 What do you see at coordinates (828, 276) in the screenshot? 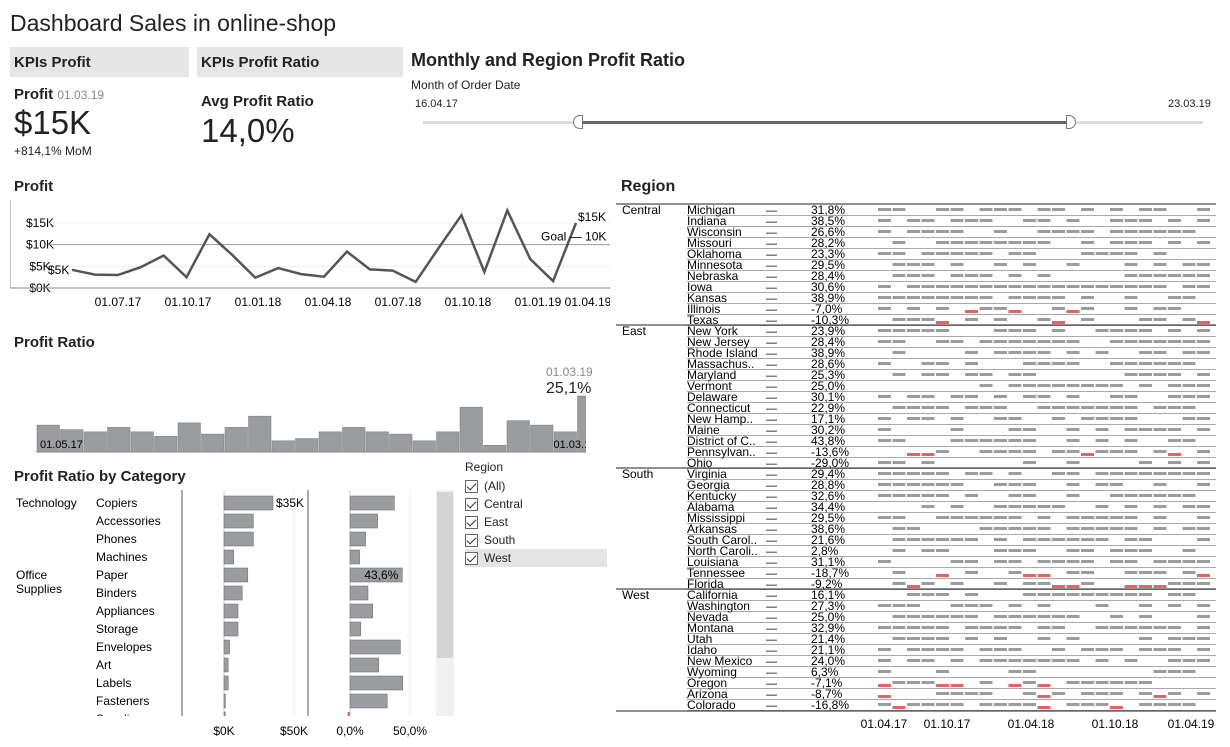
I see `state-ratio-value: 28,4%` at bounding box center [828, 276].